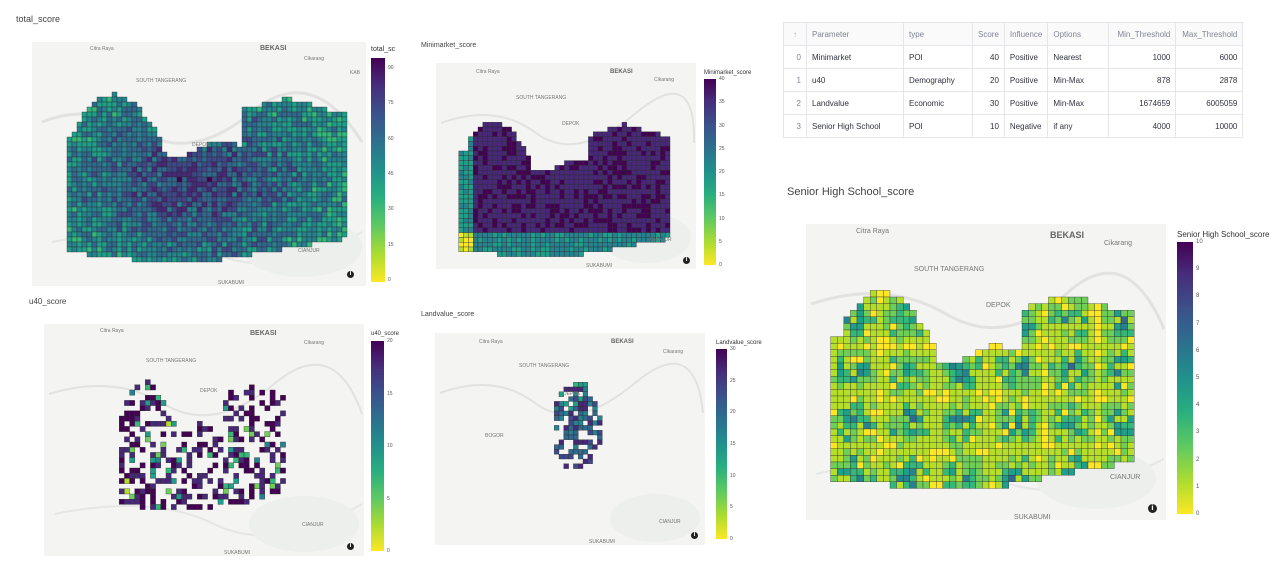  I want to click on cell-score: 40, so click(988, 57).